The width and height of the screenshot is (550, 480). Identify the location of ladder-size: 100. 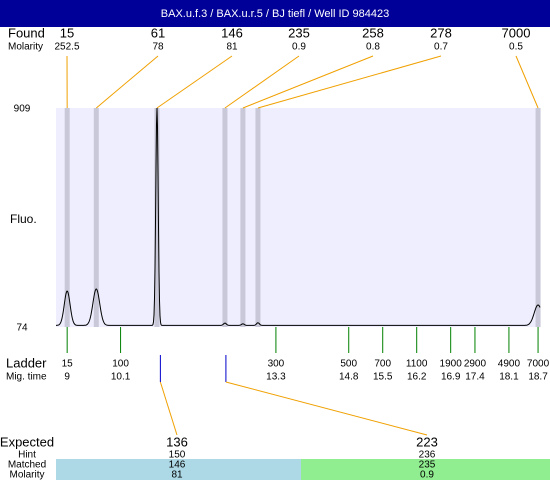
(120, 364).